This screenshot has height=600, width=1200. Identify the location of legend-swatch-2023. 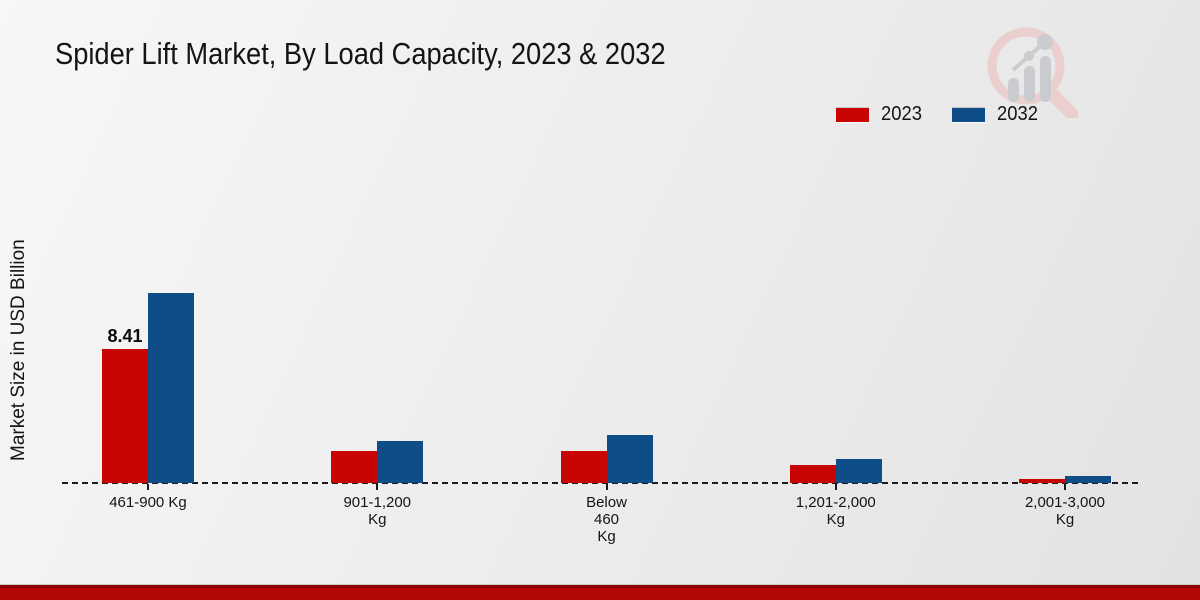
(852, 114).